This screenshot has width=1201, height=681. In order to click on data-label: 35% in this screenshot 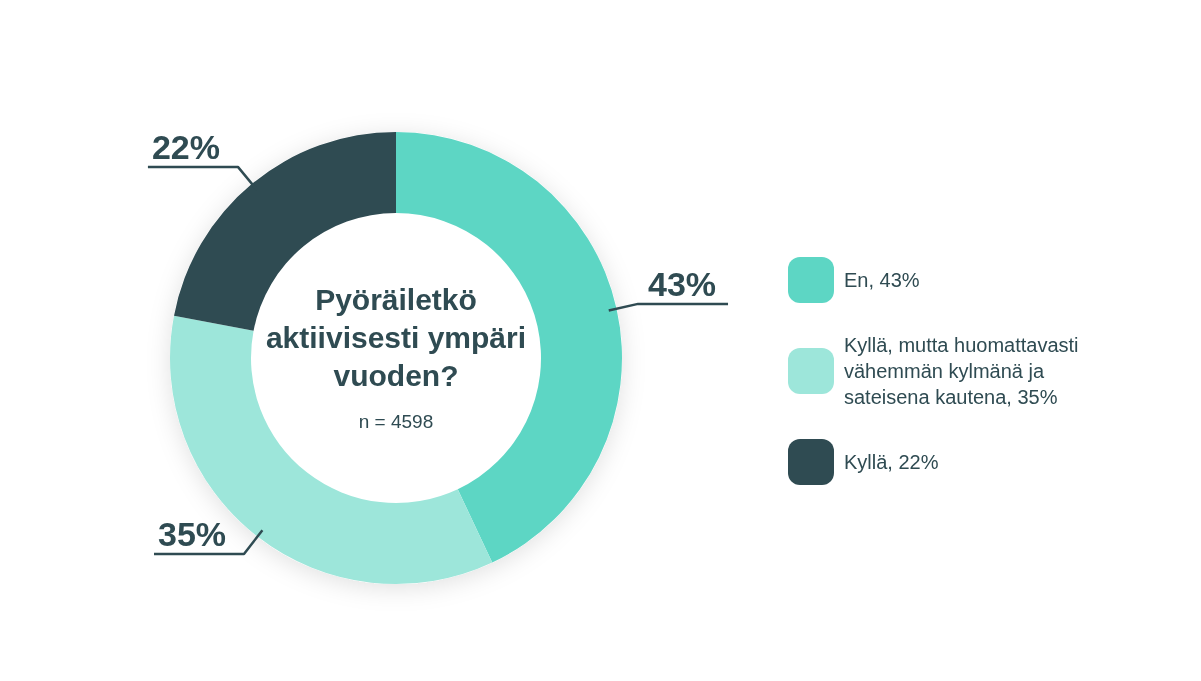, I will do `click(192, 533)`.